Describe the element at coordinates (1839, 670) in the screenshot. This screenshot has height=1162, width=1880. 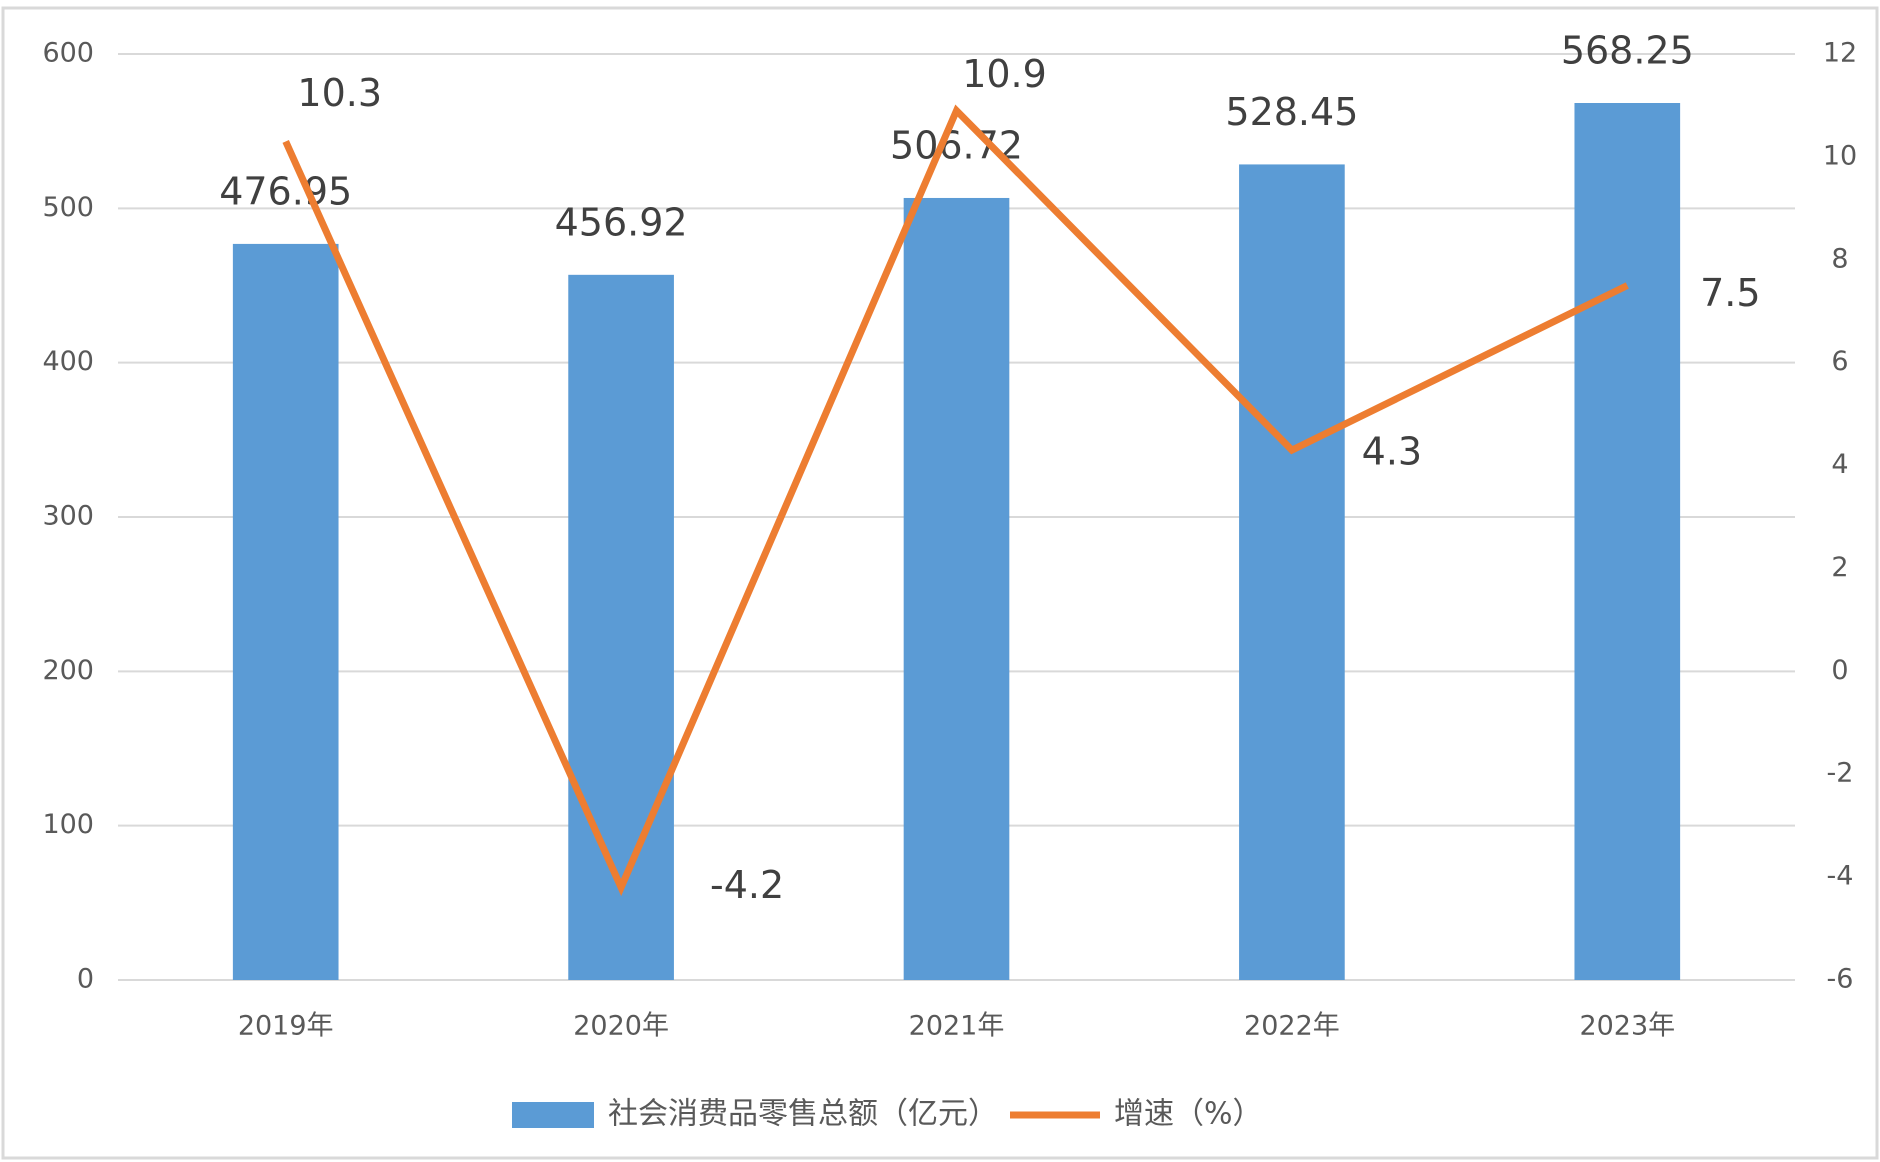
I see `y2-tick-label: 0` at that location.